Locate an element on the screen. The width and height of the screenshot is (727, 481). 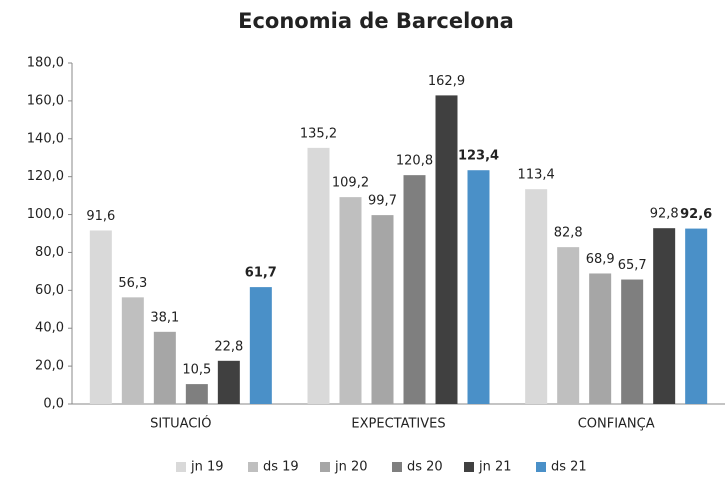
data-label: 10,5 is located at coordinates (196, 370).